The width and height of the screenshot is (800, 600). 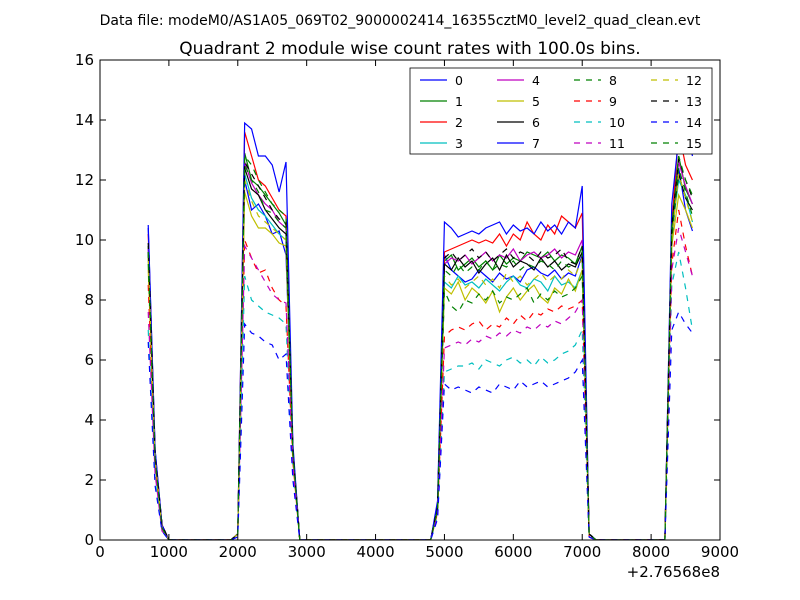 I want to click on legend-box, so click(x=561, y=111).